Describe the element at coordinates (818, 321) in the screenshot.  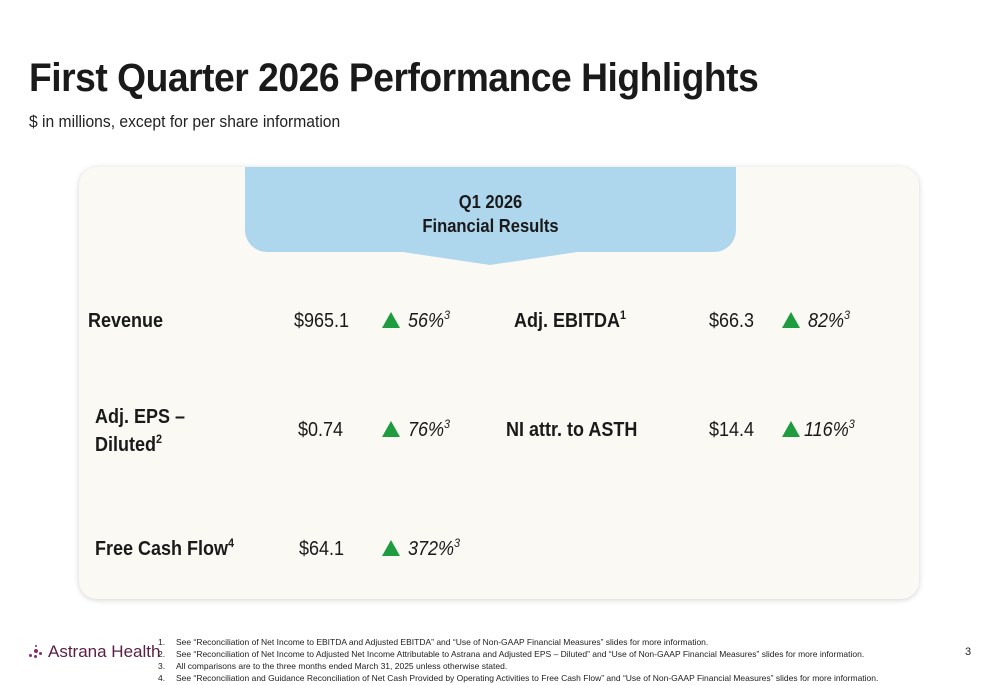
I see `adj-ebitda-change: 82%3` at that location.